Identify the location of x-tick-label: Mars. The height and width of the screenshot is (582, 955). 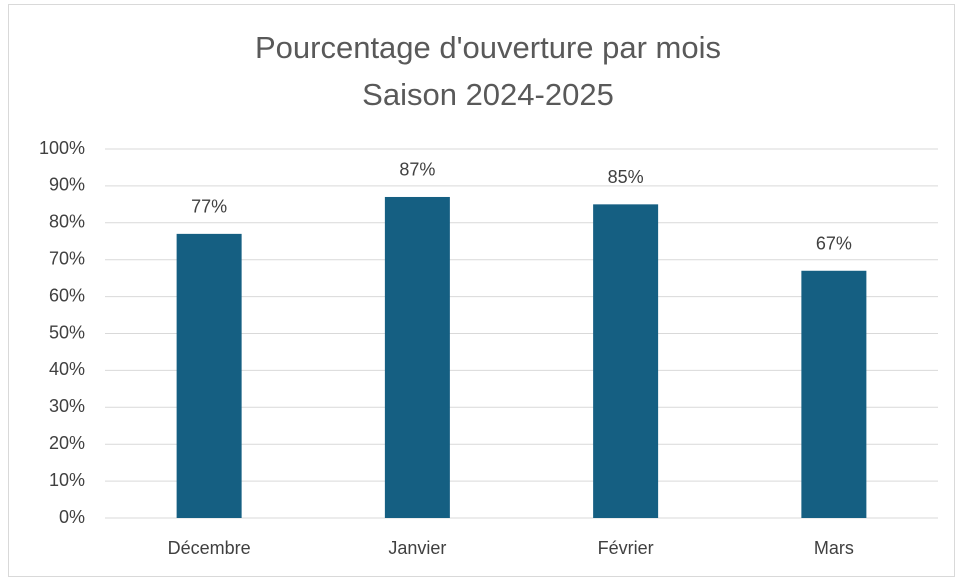
(834, 548).